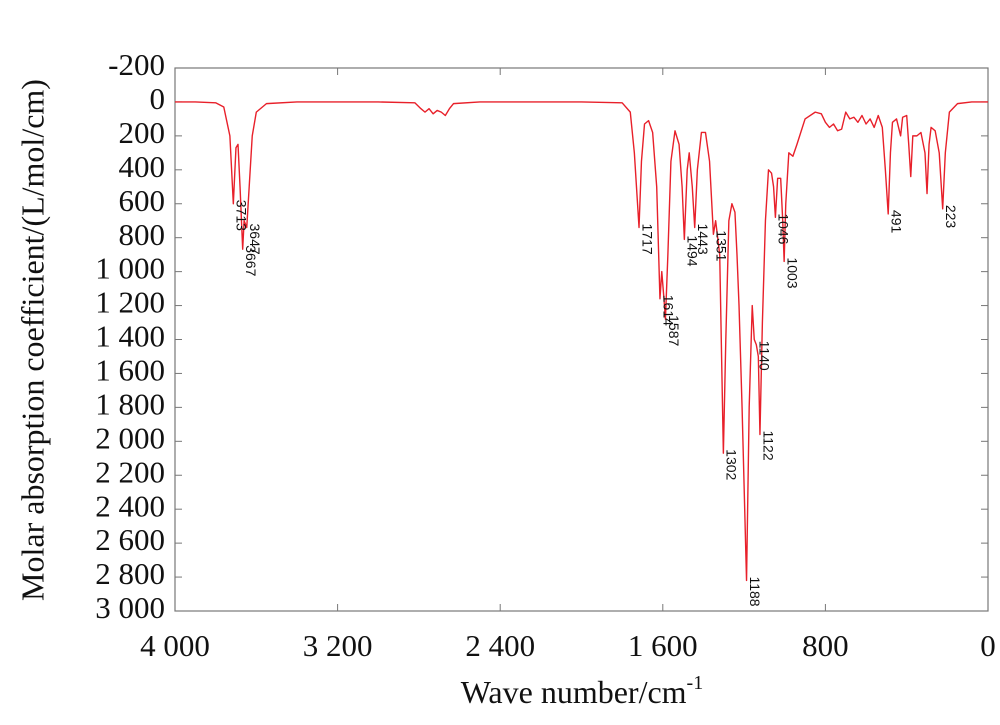  Describe the element at coordinates (130, 607) in the screenshot. I see `y-tick-label: 3 000` at that location.